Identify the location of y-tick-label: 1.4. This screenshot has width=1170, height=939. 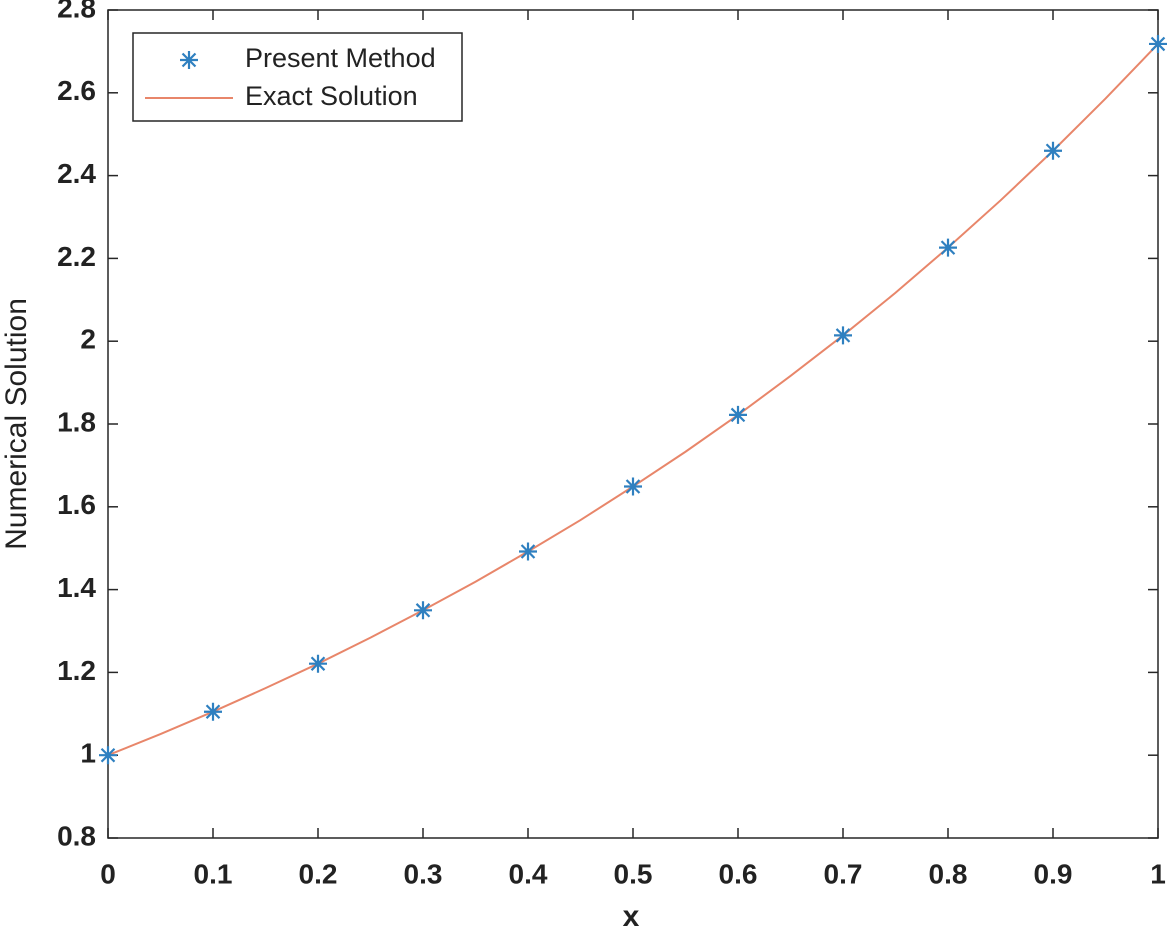
(76, 587).